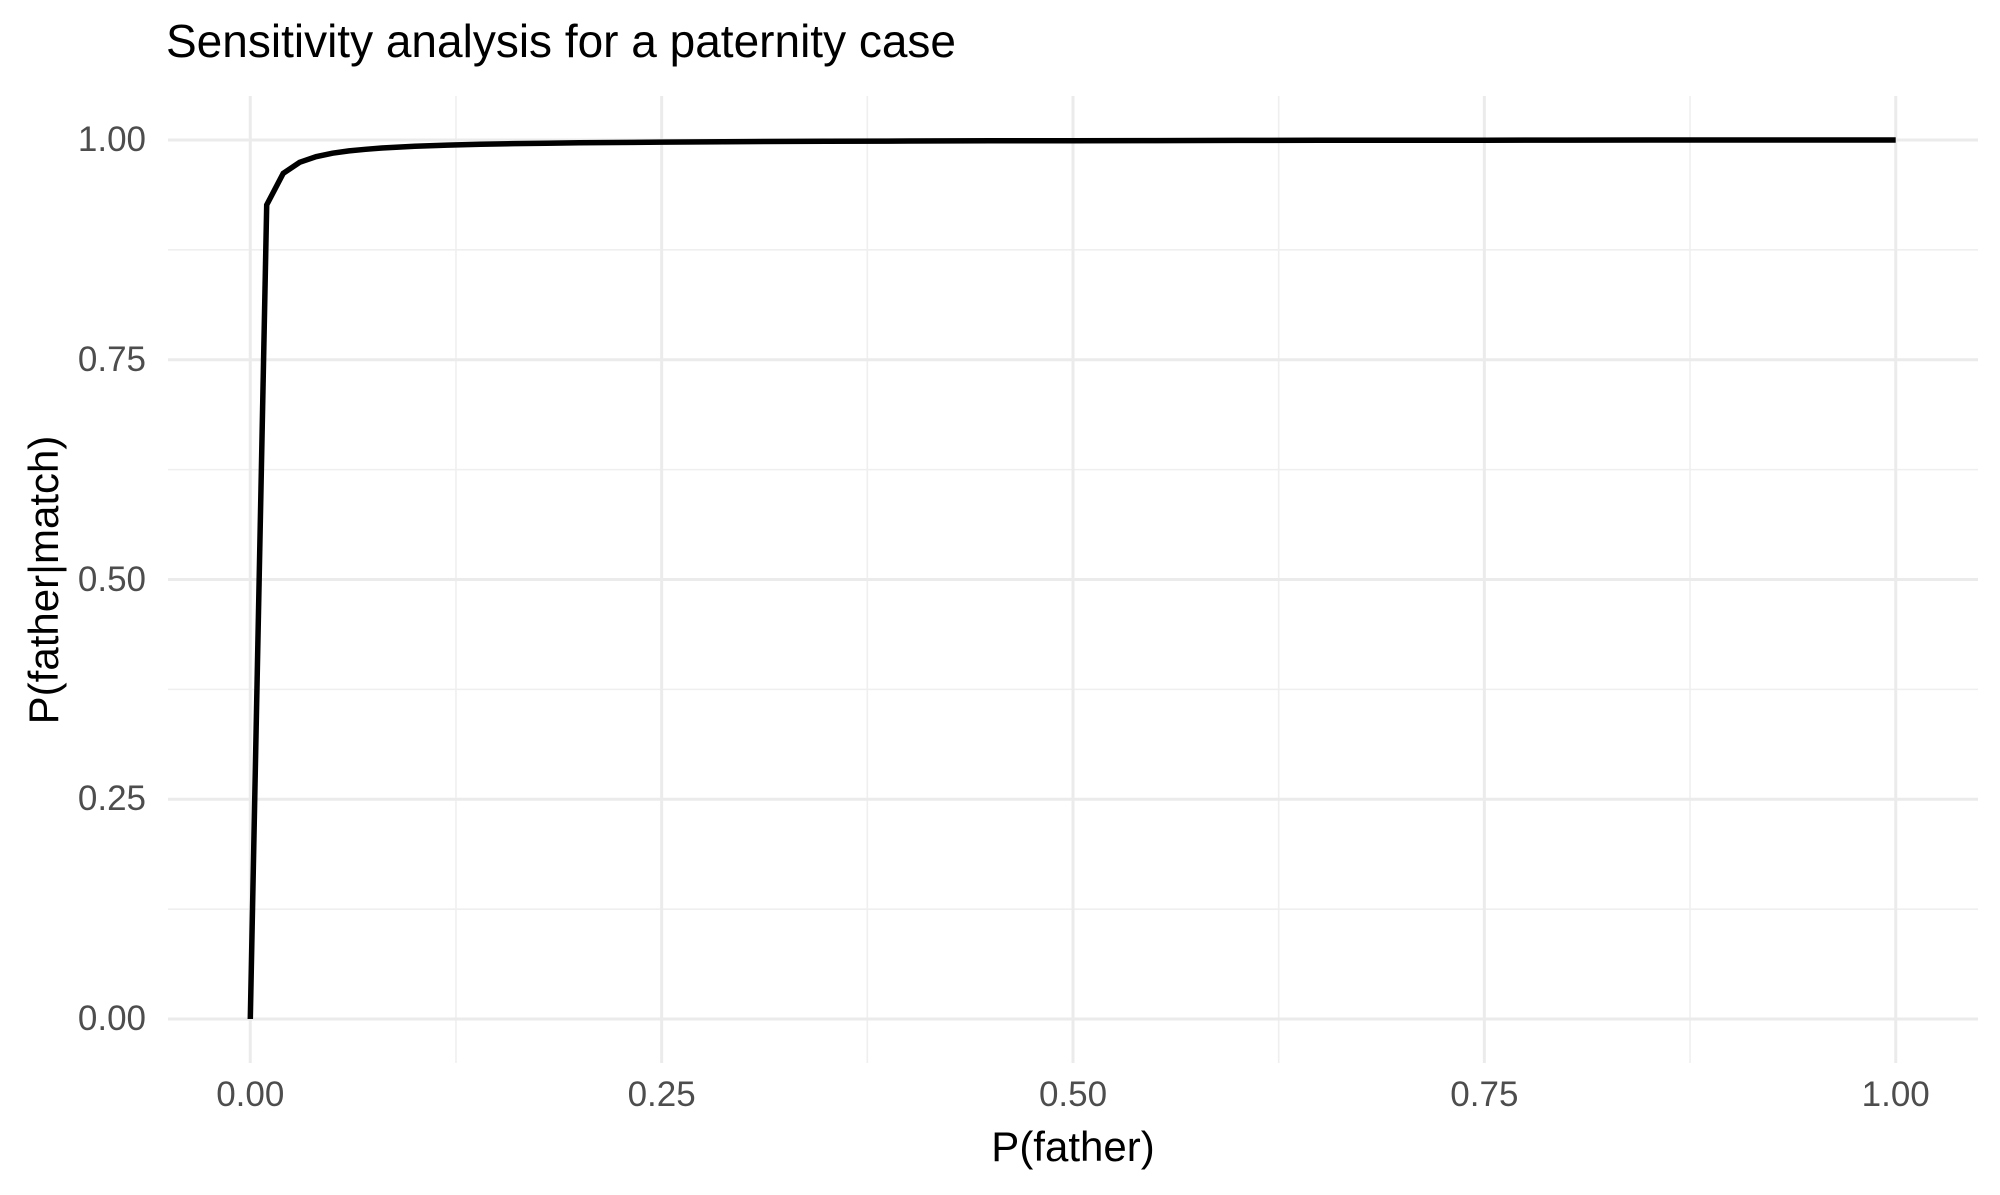 The width and height of the screenshot is (2000, 1195). Describe the element at coordinates (1073, 1094) in the screenshot. I see `x-tick-label: 0.50` at that location.